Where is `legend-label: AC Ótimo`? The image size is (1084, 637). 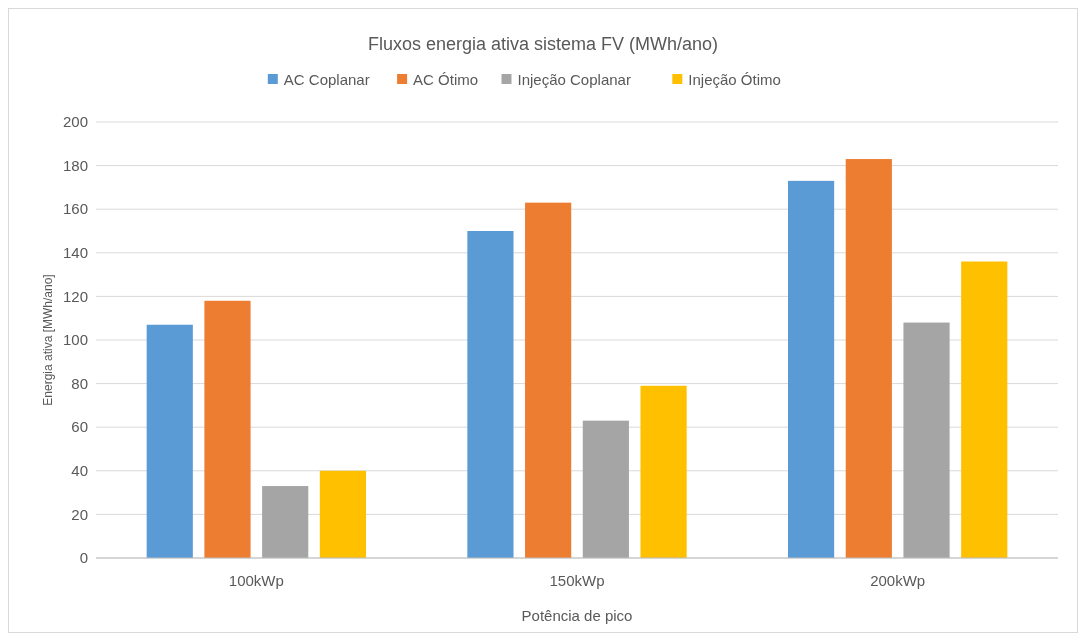
legend-label: AC Ótimo is located at coordinates (446, 80).